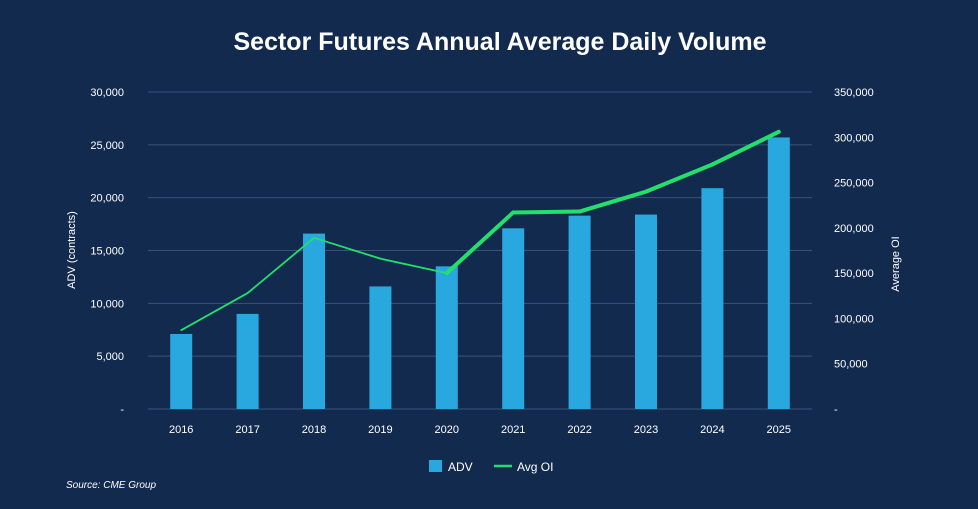 This screenshot has width=978, height=509. Describe the element at coordinates (107, 199) in the screenshot. I see `y-tick-label: 20,000` at that location.